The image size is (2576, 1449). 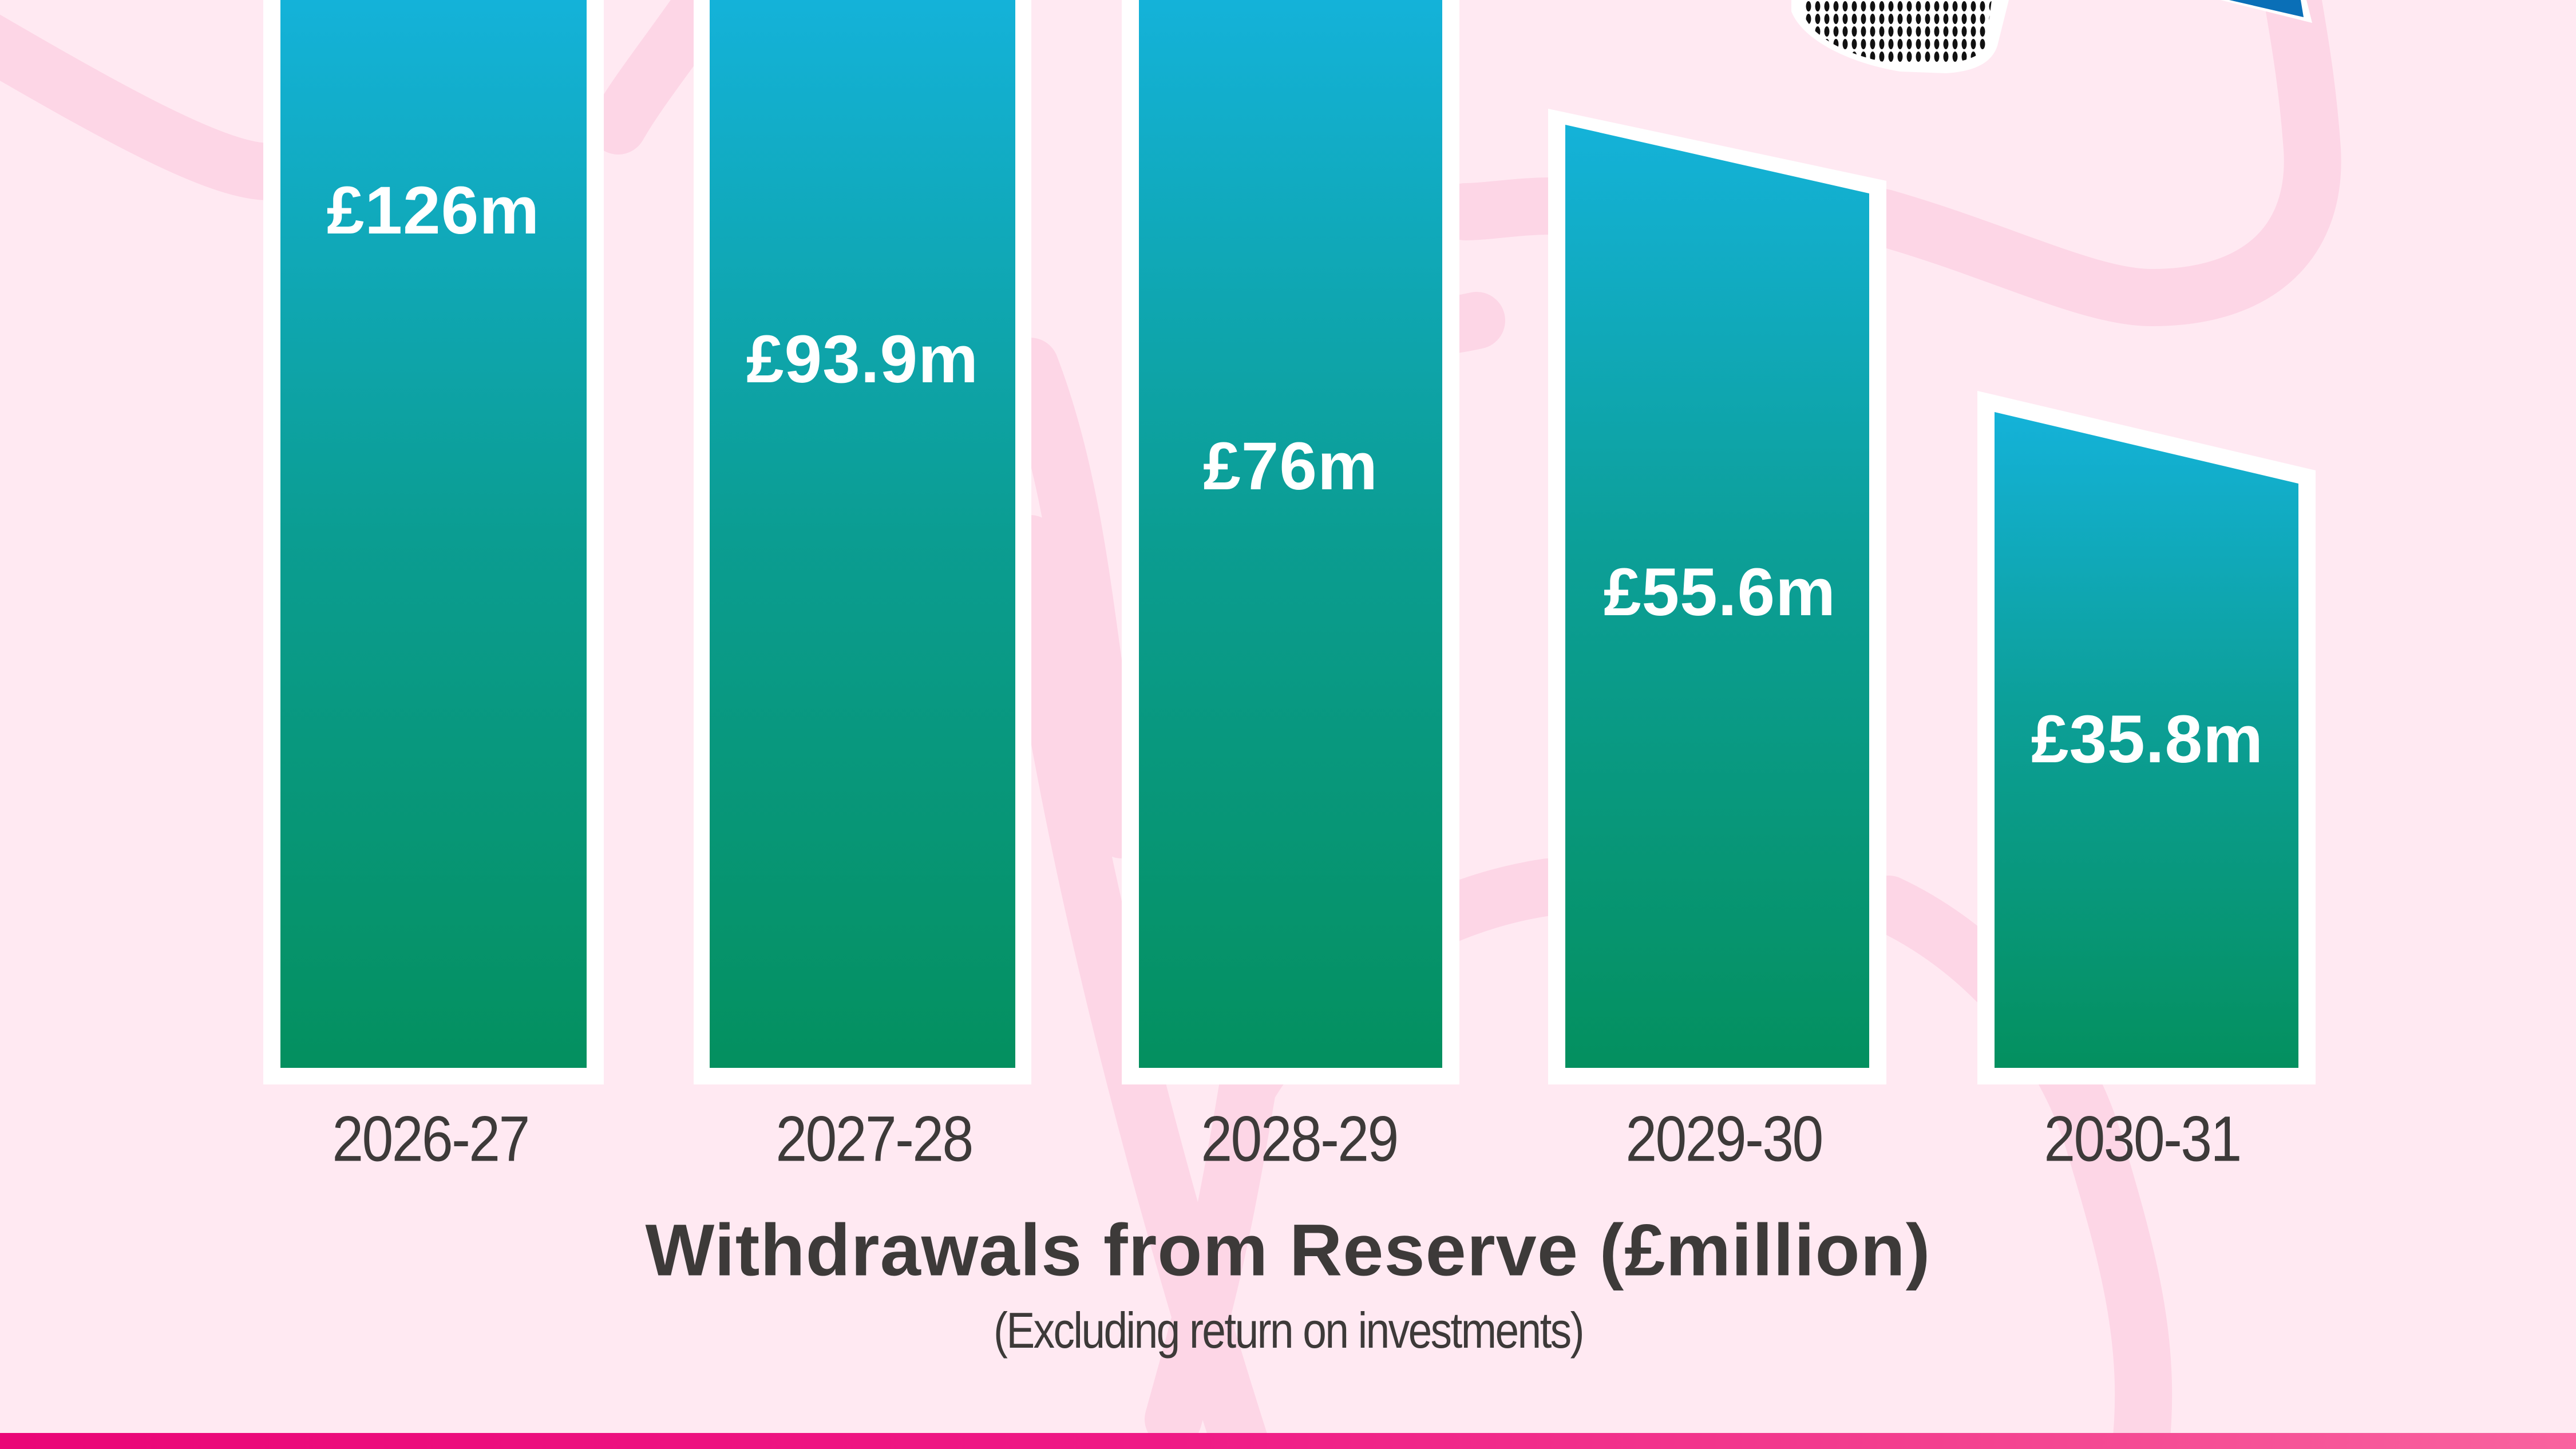 I want to click on bar-value-label: £93.9m, so click(x=862, y=359).